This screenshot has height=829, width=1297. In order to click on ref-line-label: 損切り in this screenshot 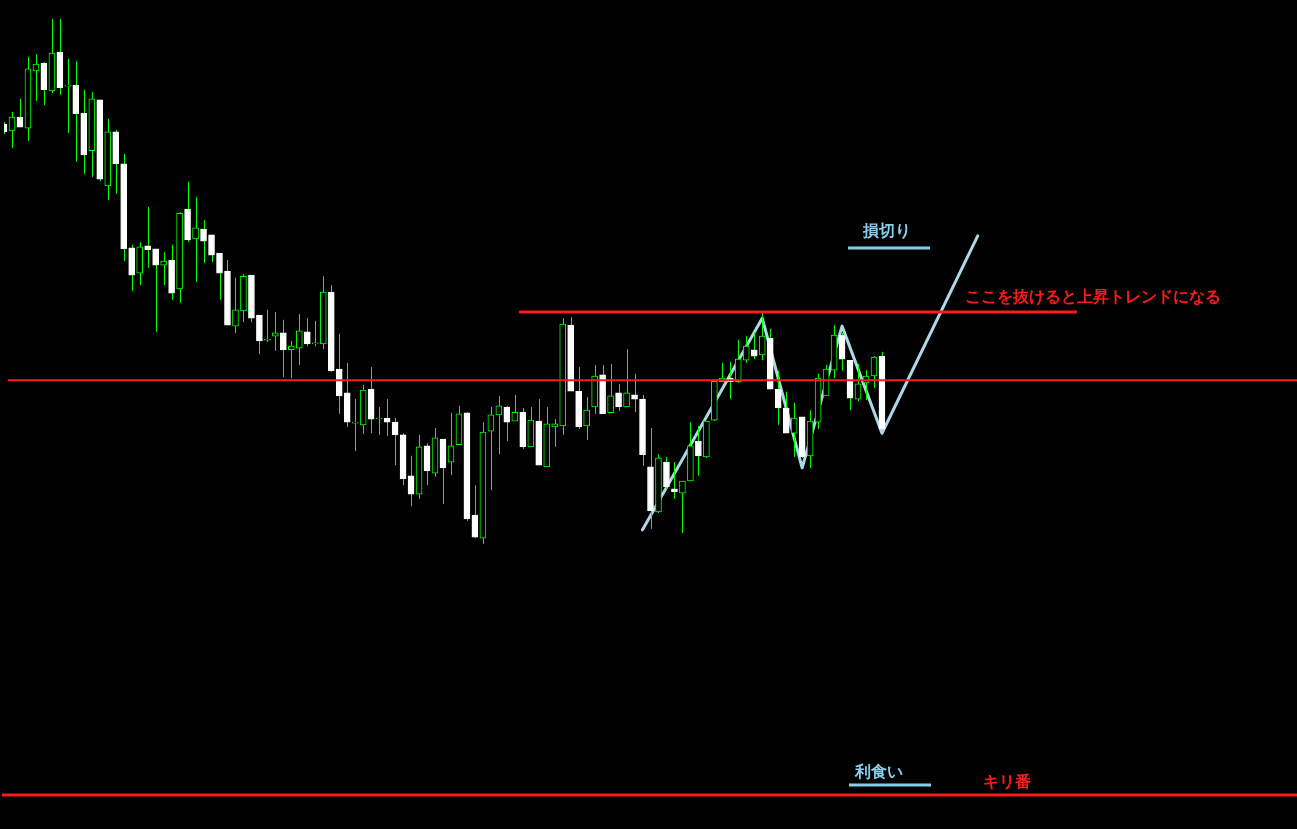, I will do `click(886, 231)`.